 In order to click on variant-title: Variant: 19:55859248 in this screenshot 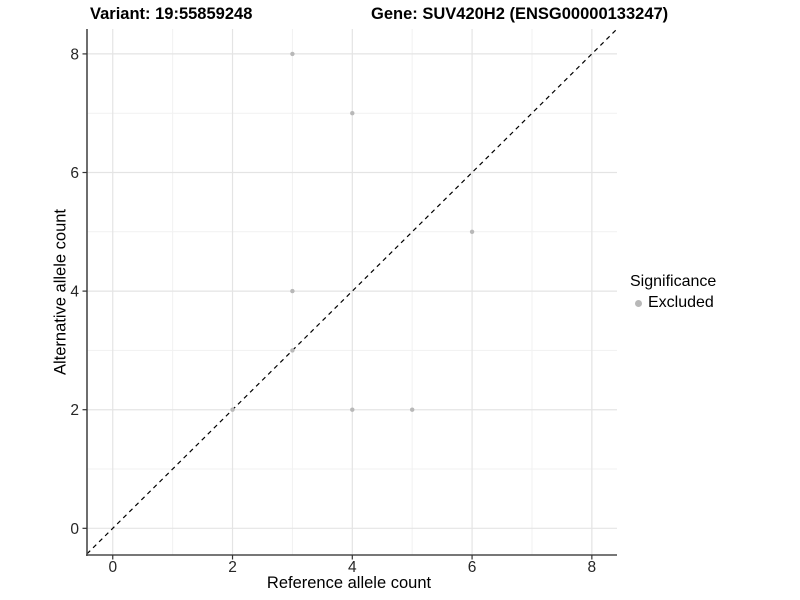, I will do `click(171, 14)`.